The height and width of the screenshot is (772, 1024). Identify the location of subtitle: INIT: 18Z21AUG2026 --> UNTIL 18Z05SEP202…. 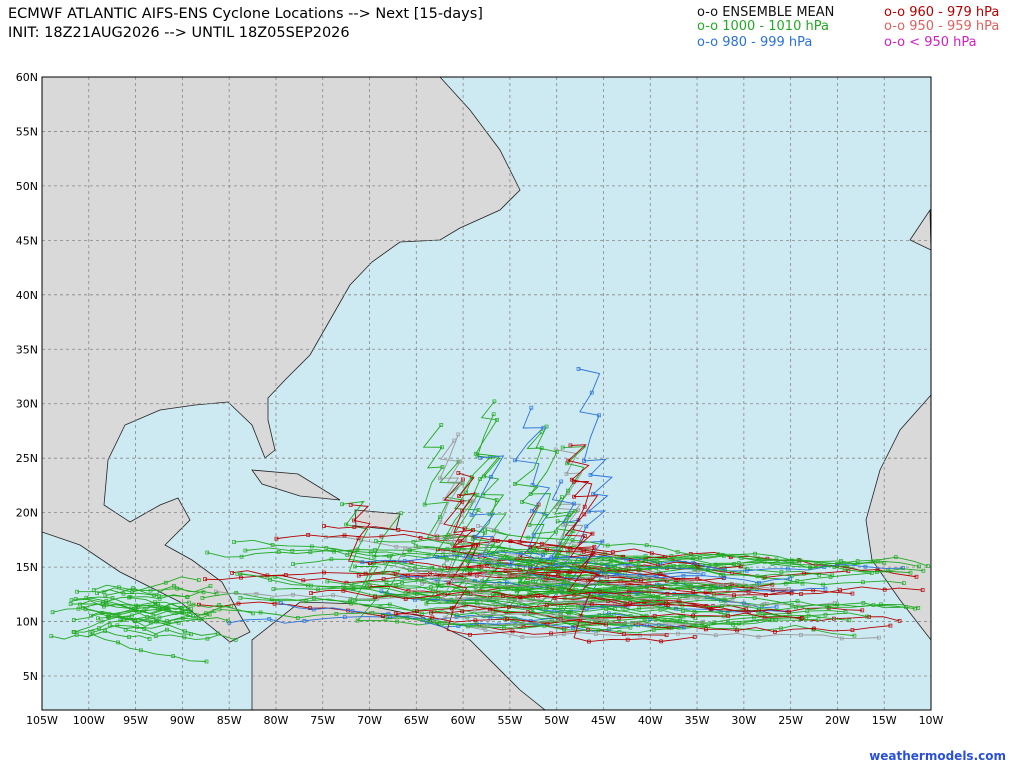
(179, 33).